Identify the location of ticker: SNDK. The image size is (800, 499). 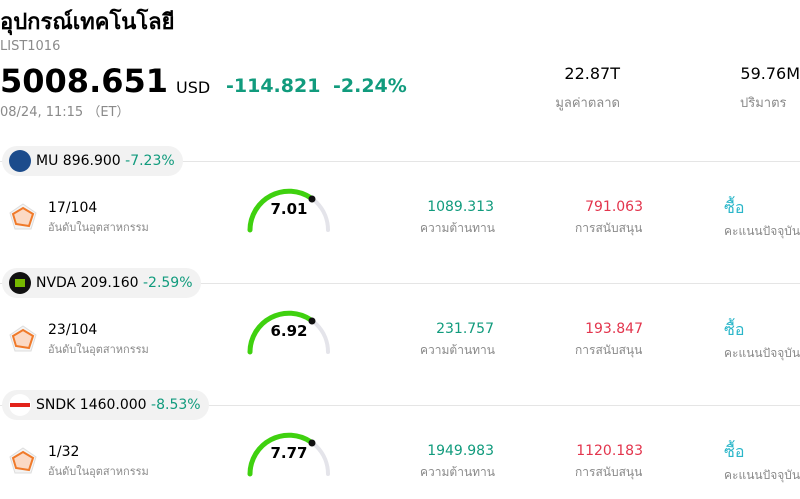
(56, 405).